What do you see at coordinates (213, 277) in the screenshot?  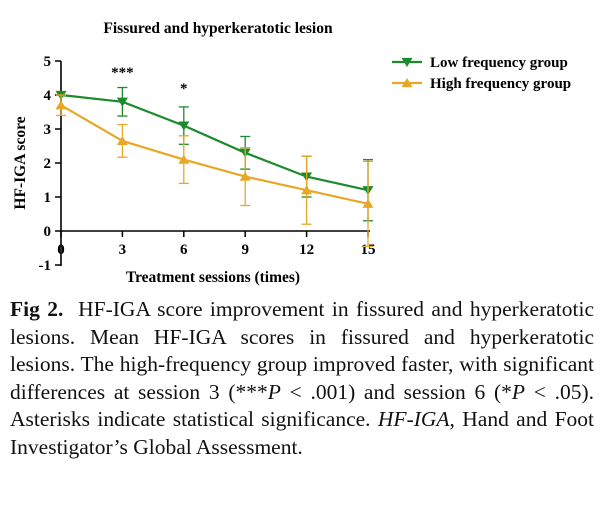 I see `x-axis-label: Treatment sessions (times)` at bounding box center [213, 277].